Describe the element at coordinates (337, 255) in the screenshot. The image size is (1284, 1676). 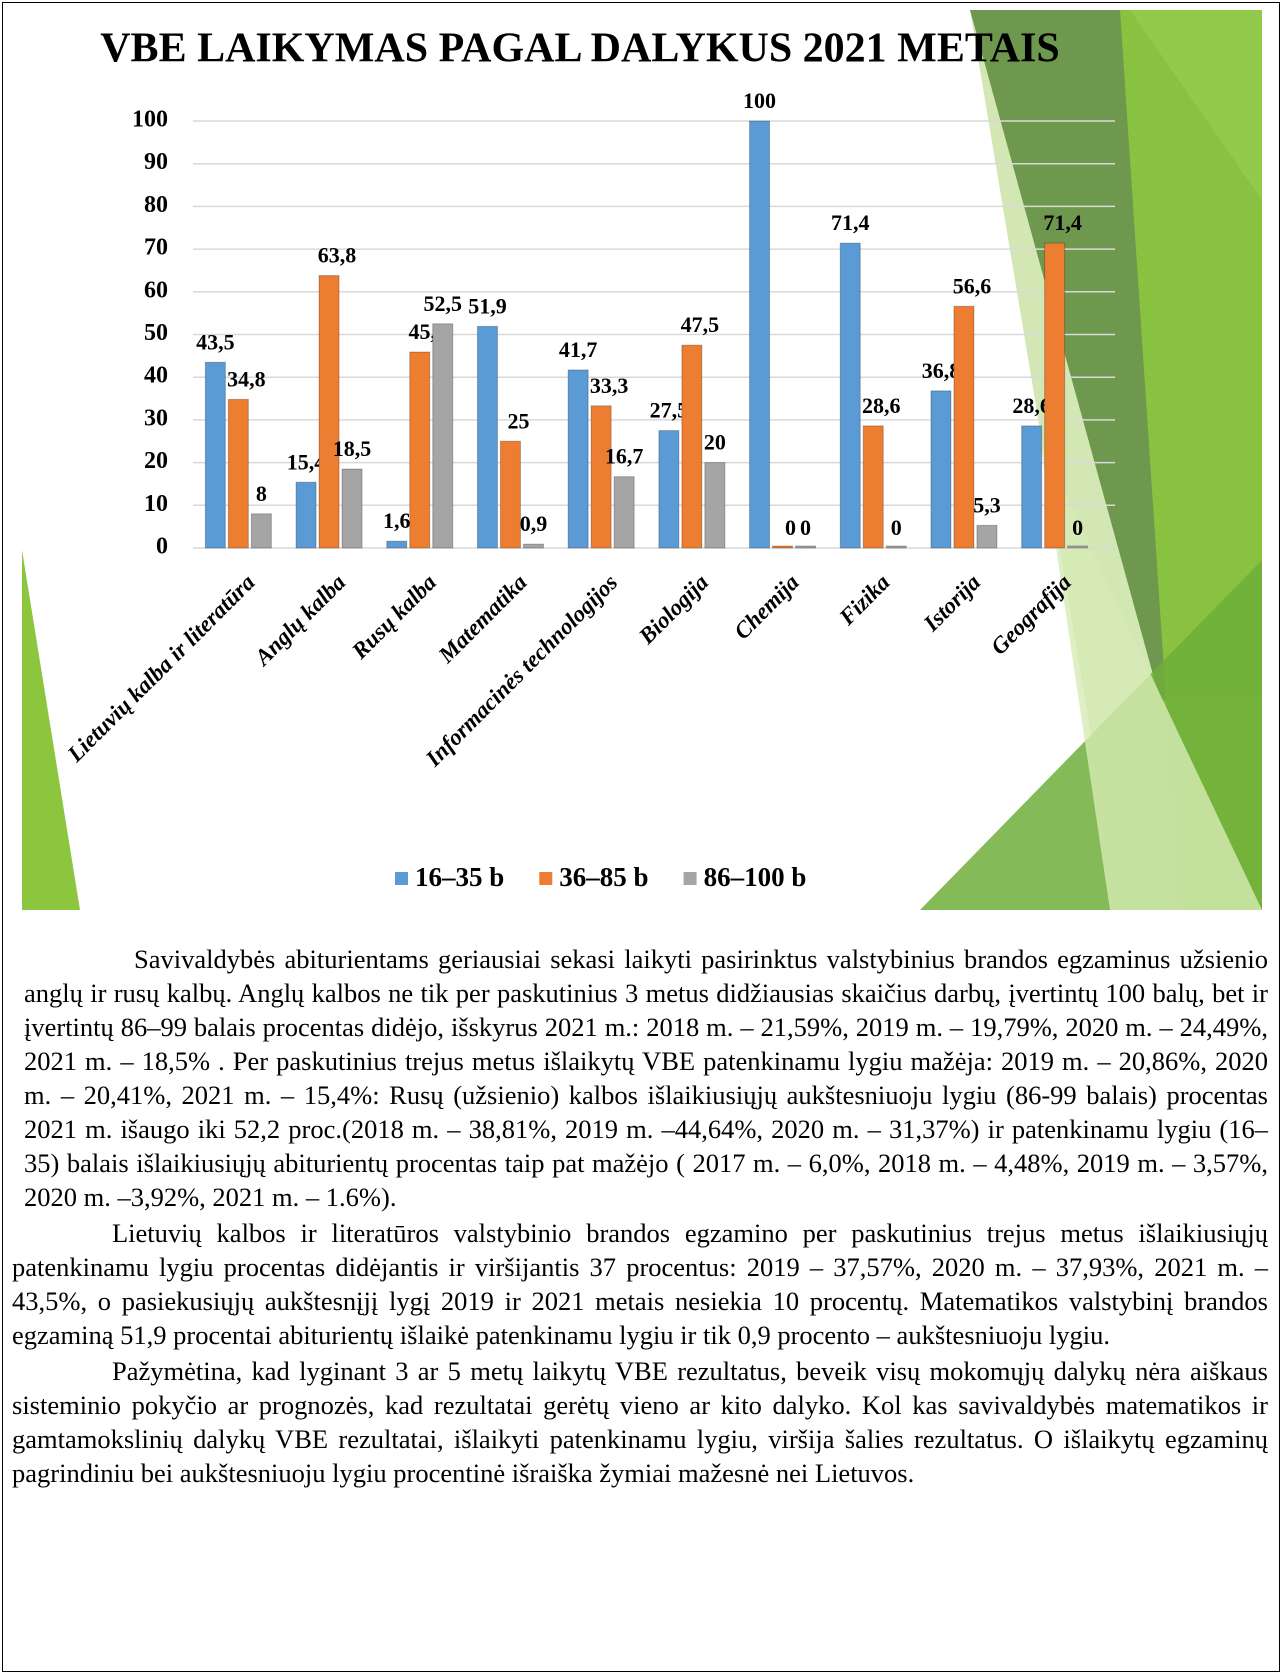
I see `value-label: 63,8` at that location.